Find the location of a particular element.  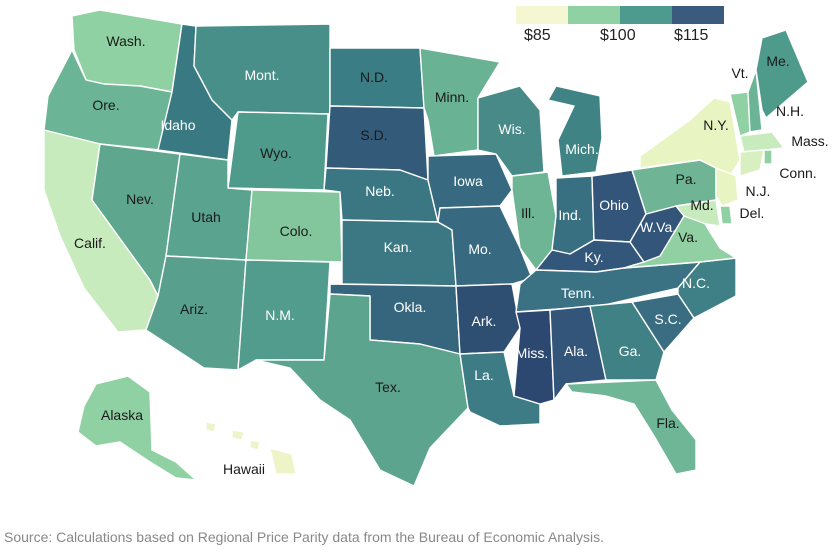

label-ny: N.Y. is located at coordinates (715, 125).